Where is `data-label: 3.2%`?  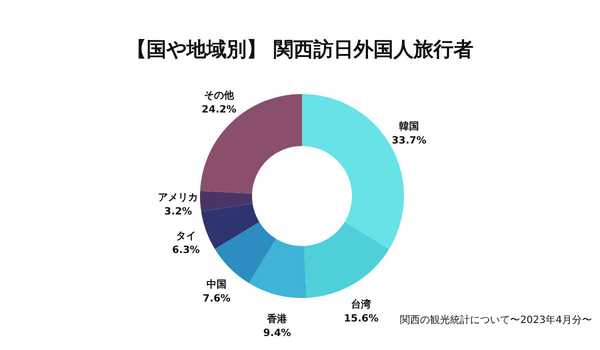 data-label: 3.2% is located at coordinates (178, 212).